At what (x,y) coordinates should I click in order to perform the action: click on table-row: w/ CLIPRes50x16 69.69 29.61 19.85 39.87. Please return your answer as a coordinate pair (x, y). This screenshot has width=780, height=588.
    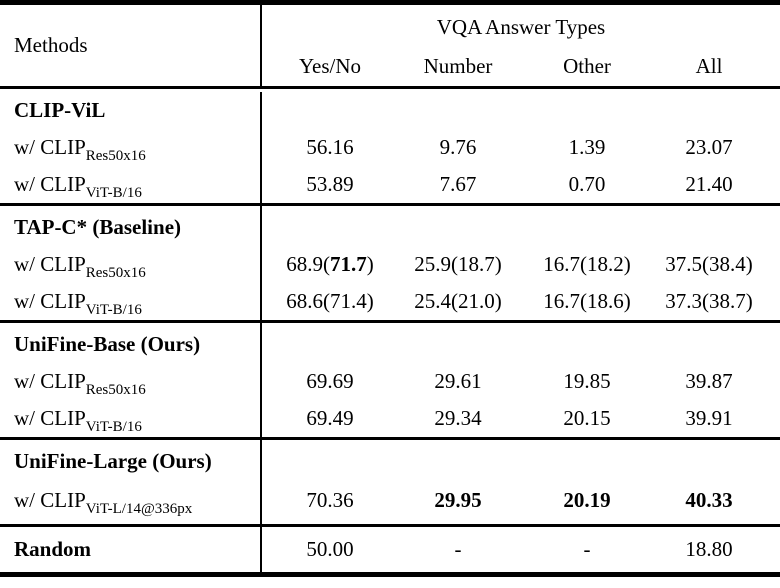
    Looking at the image, I should click on (390, 386).